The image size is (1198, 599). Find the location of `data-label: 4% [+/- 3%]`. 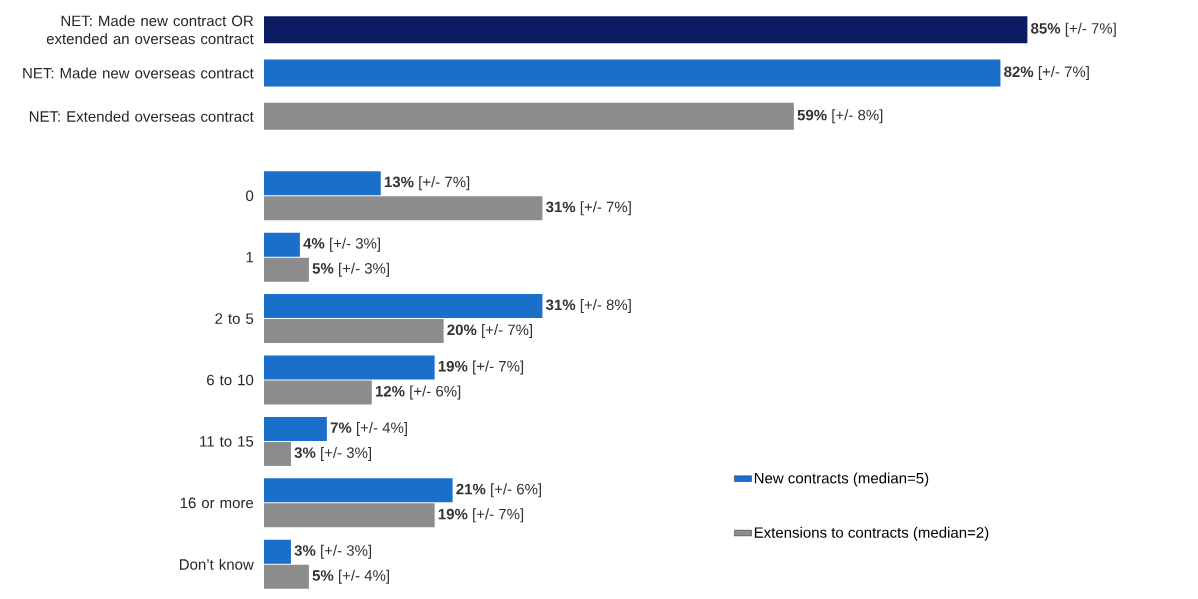

data-label: 4% [+/- 3%] is located at coordinates (341, 244).